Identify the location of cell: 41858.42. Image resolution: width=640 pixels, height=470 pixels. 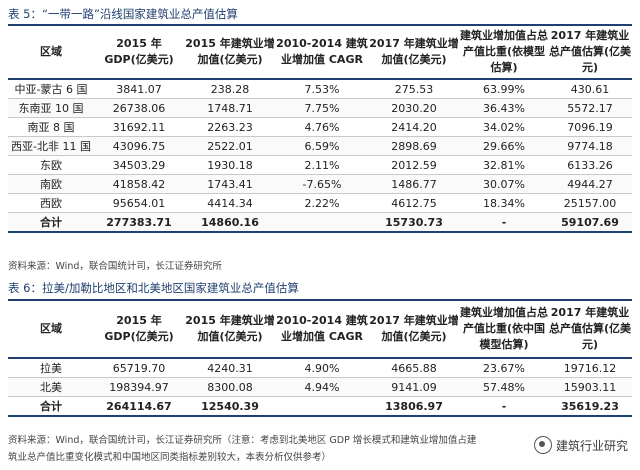
(139, 184).